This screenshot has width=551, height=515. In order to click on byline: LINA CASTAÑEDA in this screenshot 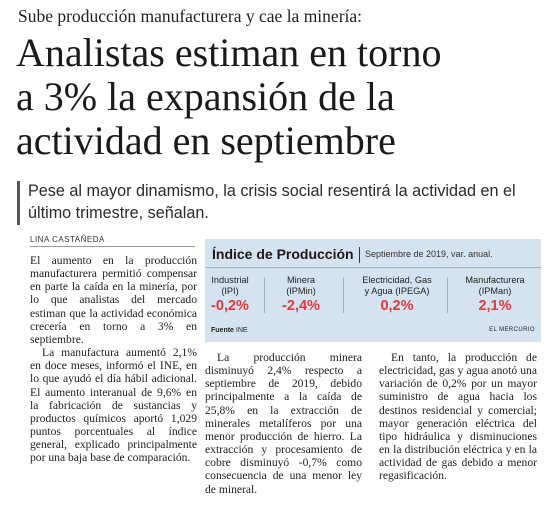, I will do `click(67, 239)`.